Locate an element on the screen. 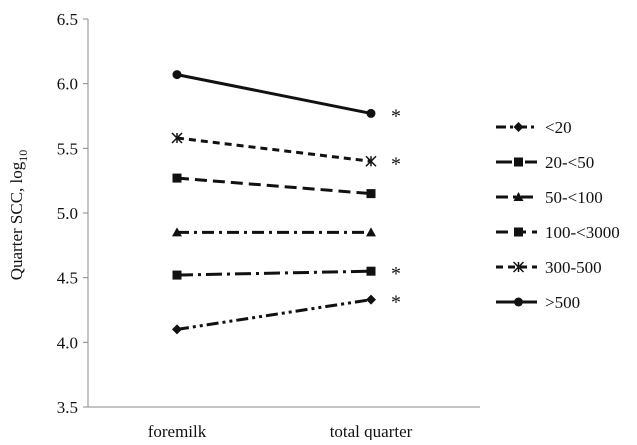 The height and width of the screenshot is (445, 637). legend-item: 50-<100 is located at coordinates (549, 197).